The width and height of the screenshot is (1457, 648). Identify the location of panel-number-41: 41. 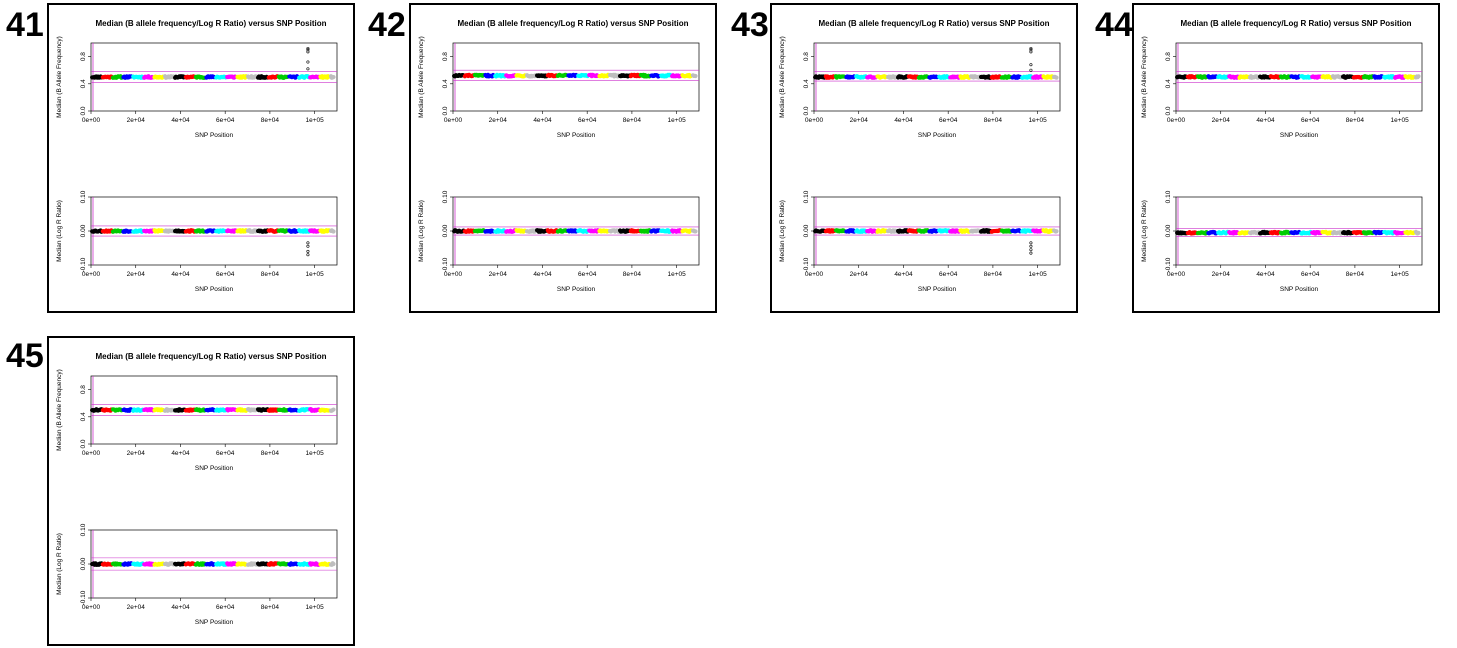
(25, 25).